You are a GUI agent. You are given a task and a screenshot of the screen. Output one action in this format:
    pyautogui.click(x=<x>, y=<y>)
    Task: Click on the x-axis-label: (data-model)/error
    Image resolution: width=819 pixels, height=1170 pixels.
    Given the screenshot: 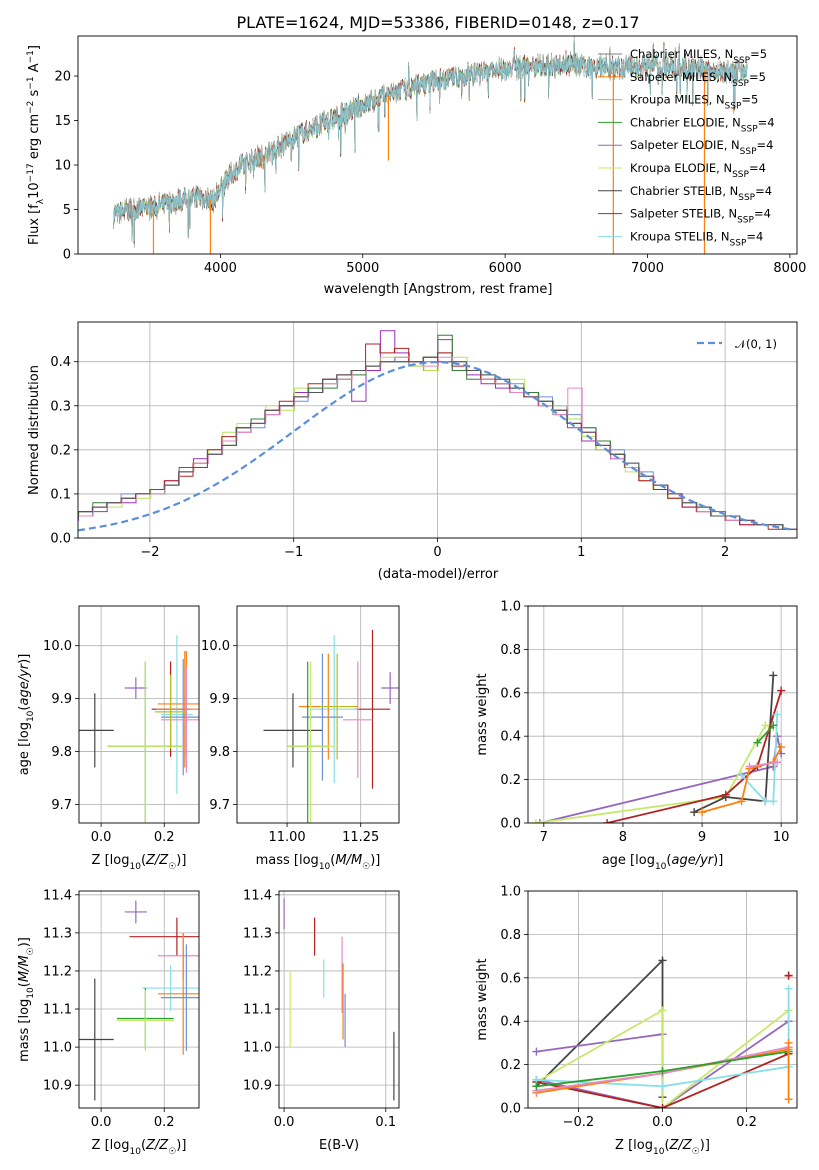 What is the action you would take?
    pyautogui.click(x=438, y=574)
    